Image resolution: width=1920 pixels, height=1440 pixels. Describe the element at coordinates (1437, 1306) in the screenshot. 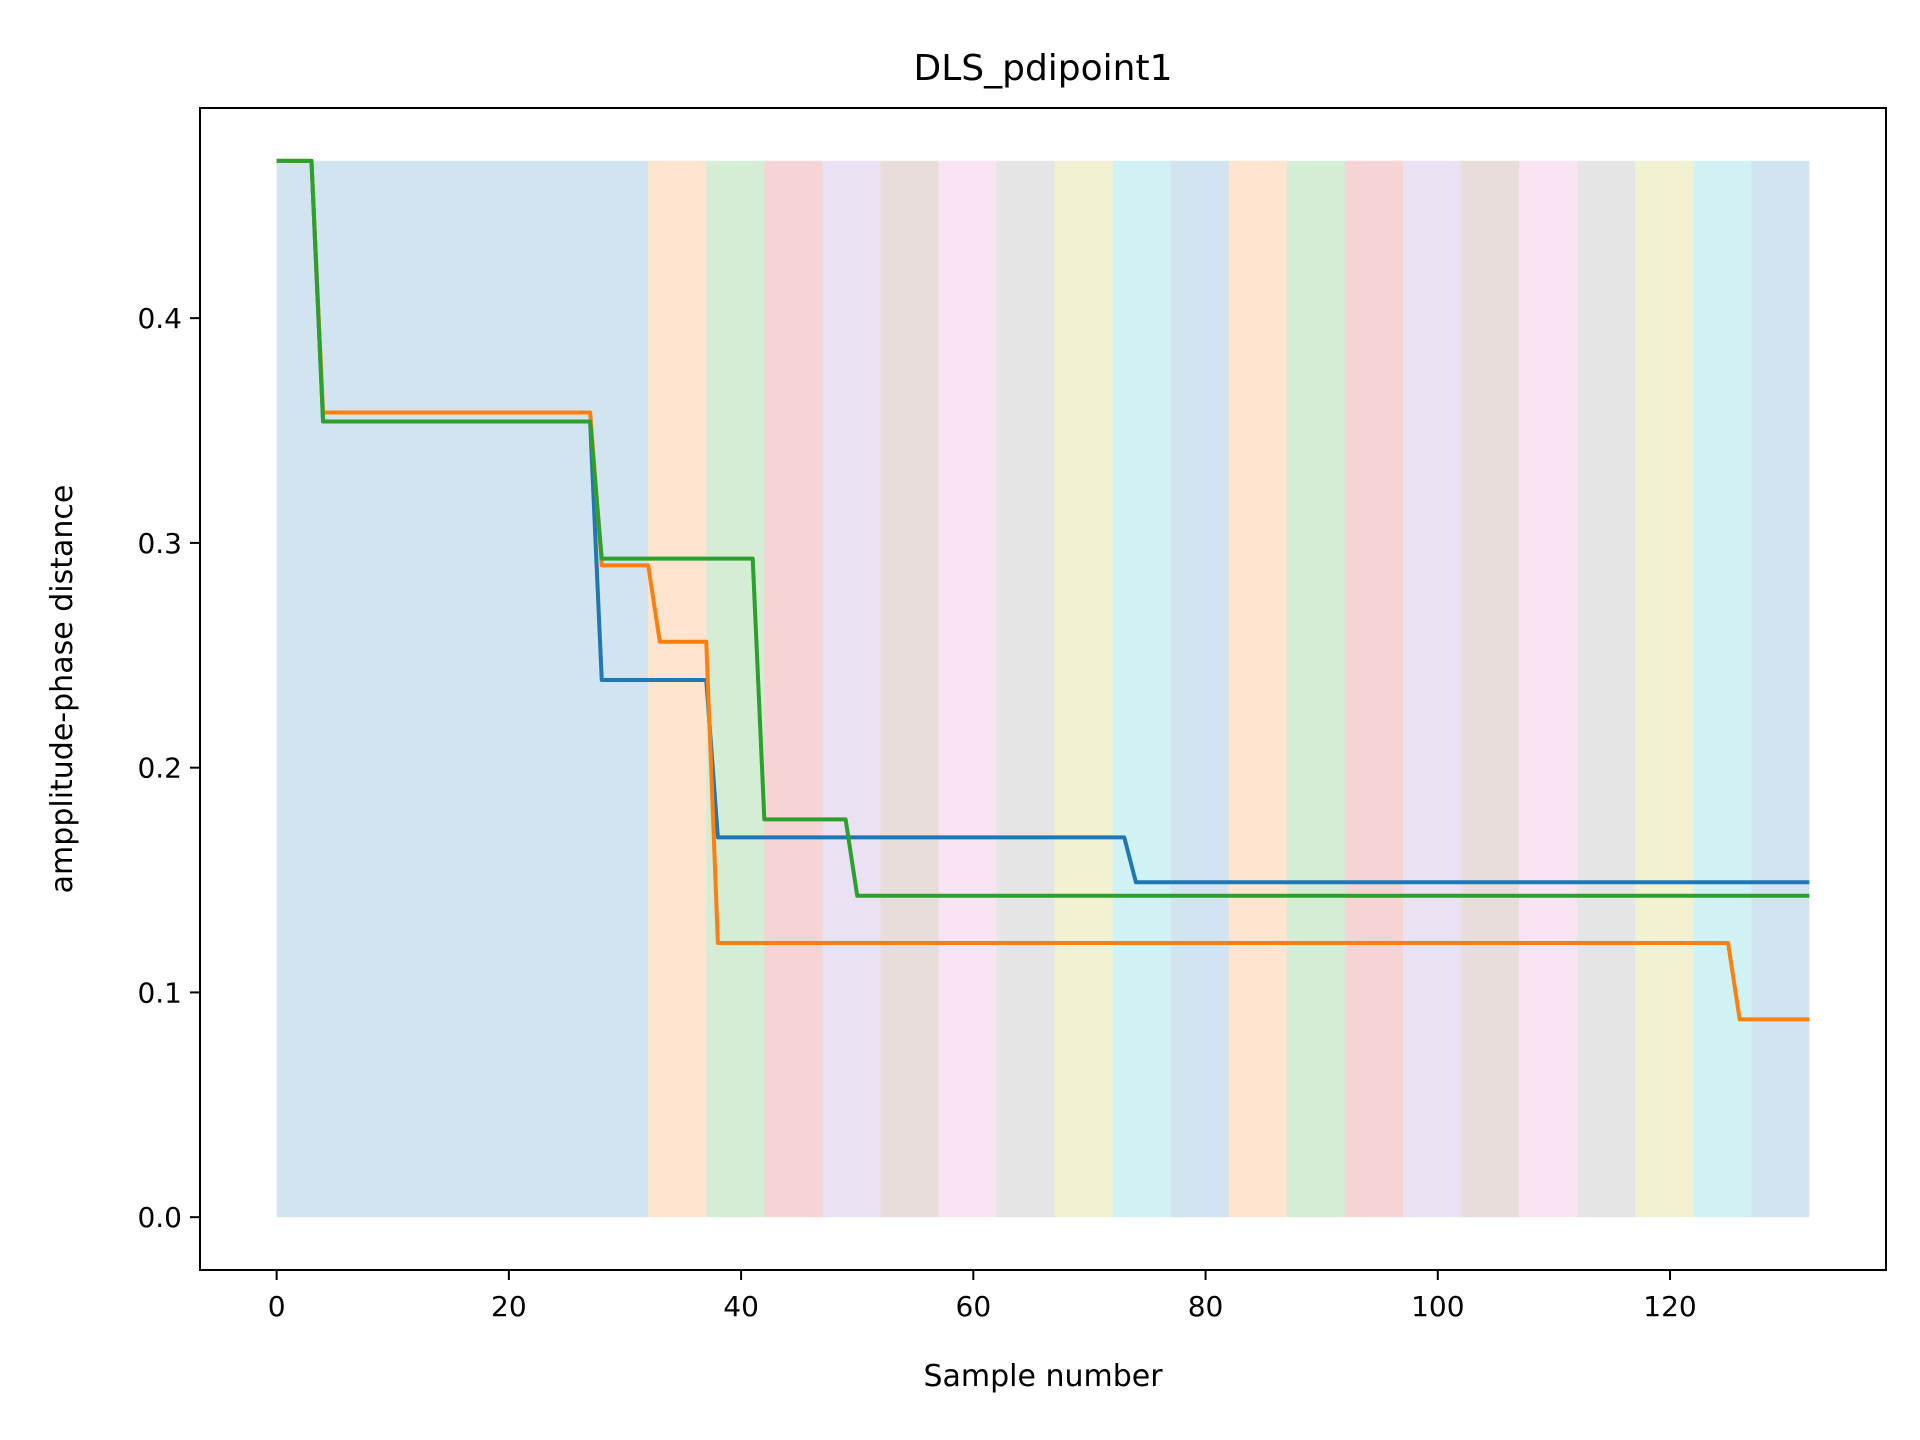

I see `x-tick-label: 100` at that location.